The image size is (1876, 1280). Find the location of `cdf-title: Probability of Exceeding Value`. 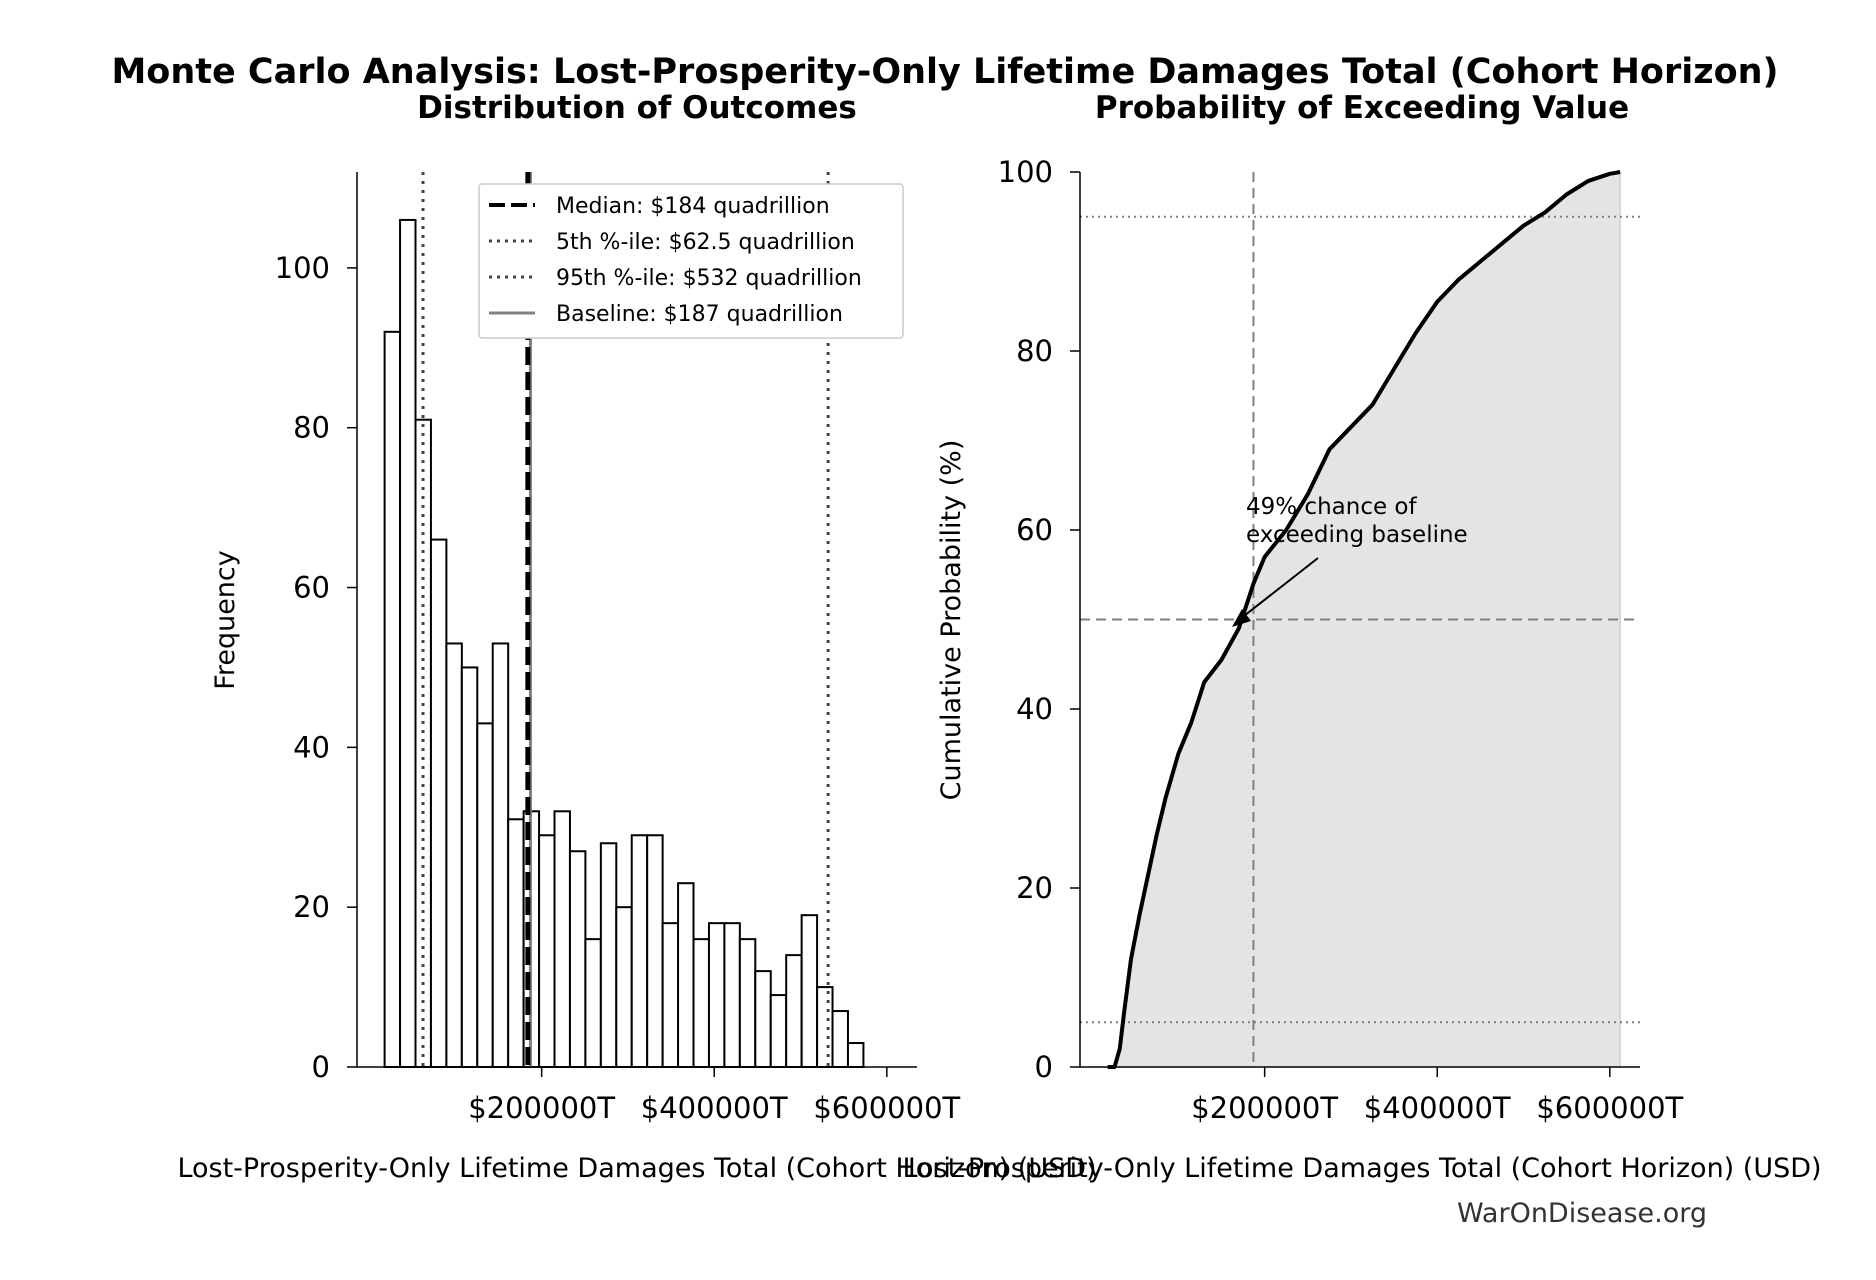

cdf-title: Probability of Exceeding Value is located at coordinates (1362, 108).